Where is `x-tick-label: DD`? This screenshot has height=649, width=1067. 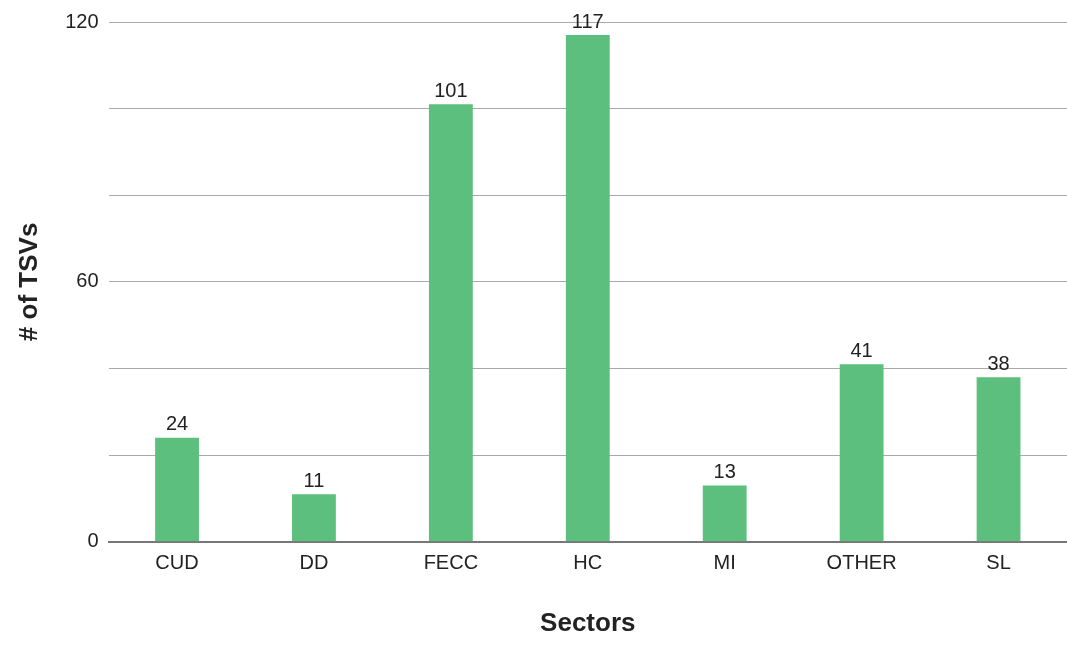 x-tick-label: DD is located at coordinates (314, 562).